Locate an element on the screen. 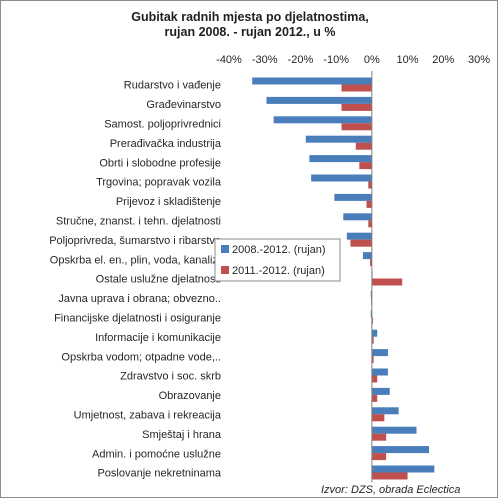 Image resolution: width=500 pixels, height=500 pixels. category-label: Stručne, znanst. i tehn. djelatnosti is located at coordinates (138, 222).